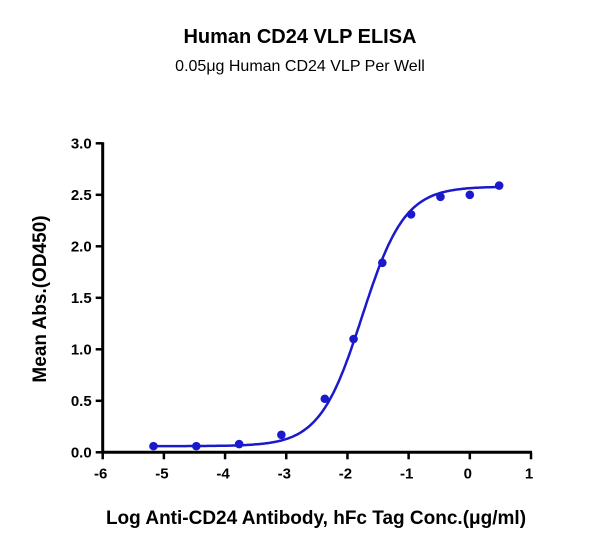  I want to click on y-tick-label: 0.5, so click(81, 401).